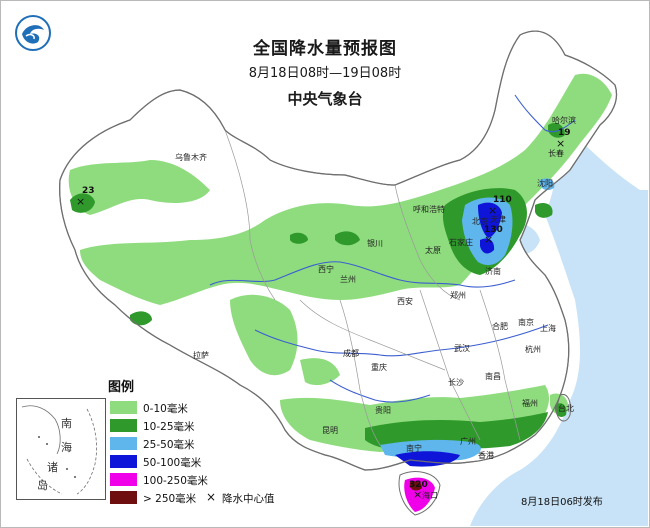  Describe the element at coordinates (556, 153) in the screenshot. I see `city-label: 长春` at that location.